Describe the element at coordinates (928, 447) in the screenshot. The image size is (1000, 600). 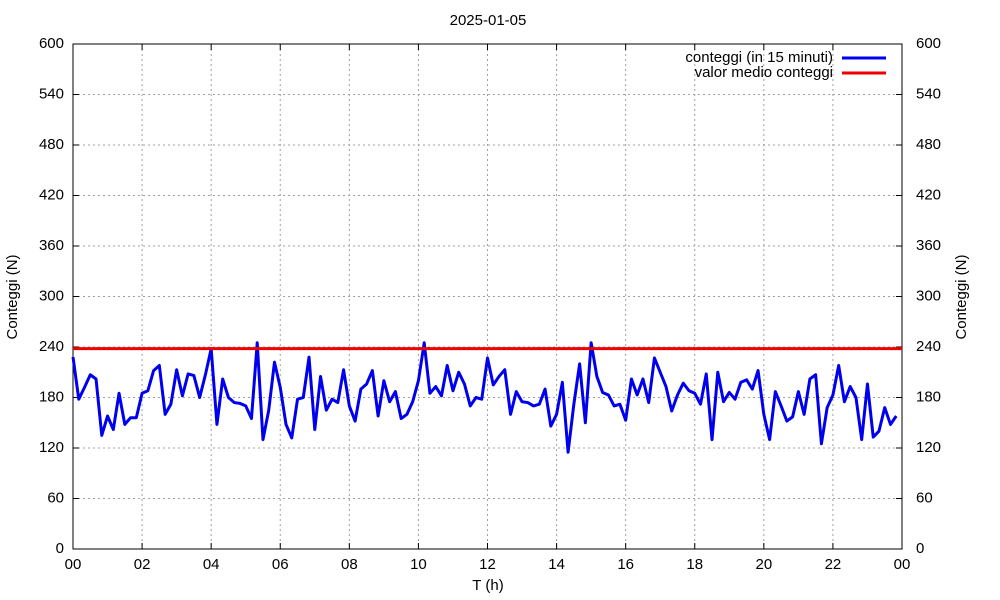
I see `y2-tick-label: 120` at that location.